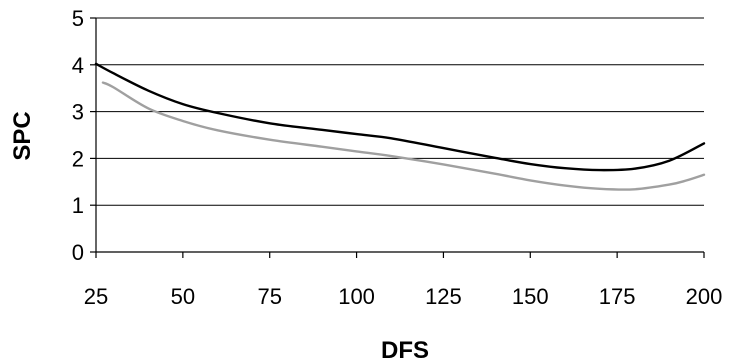 The image size is (731, 364). I want to click on y-tick-label-3: 3, so click(78, 112).